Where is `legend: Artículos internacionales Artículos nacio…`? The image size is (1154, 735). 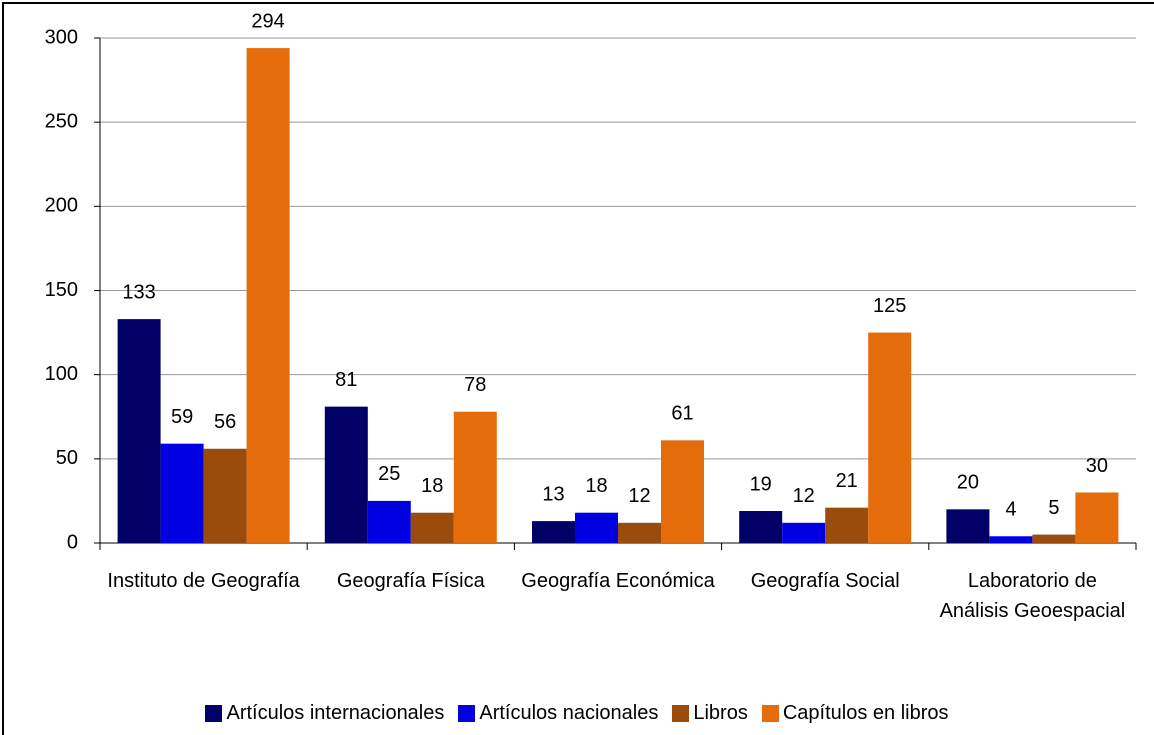 legend: Artículos internacionales Artículos nacio… is located at coordinates (577, 713).